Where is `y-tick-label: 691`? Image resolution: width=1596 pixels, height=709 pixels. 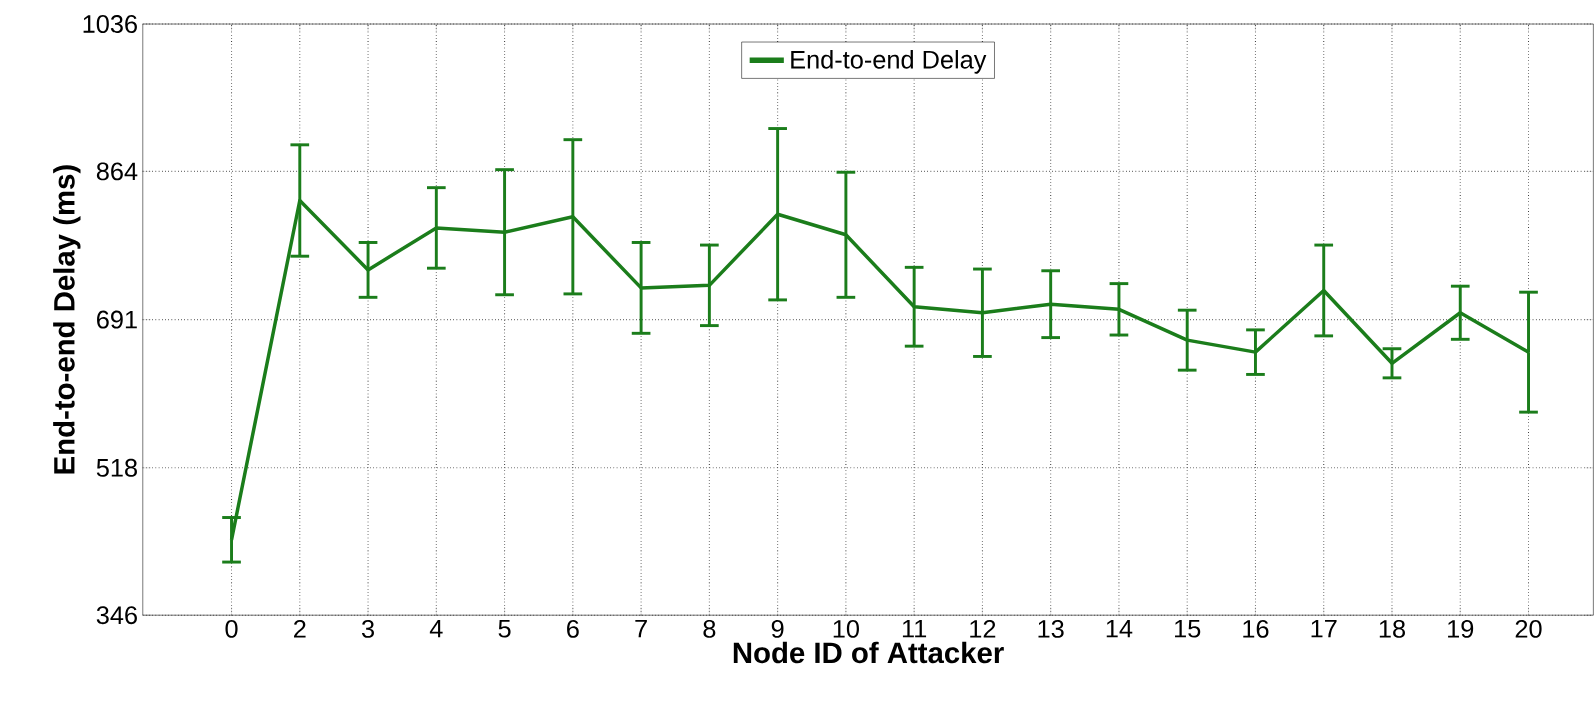
y-tick-label: 691 is located at coordinates (117, 319).